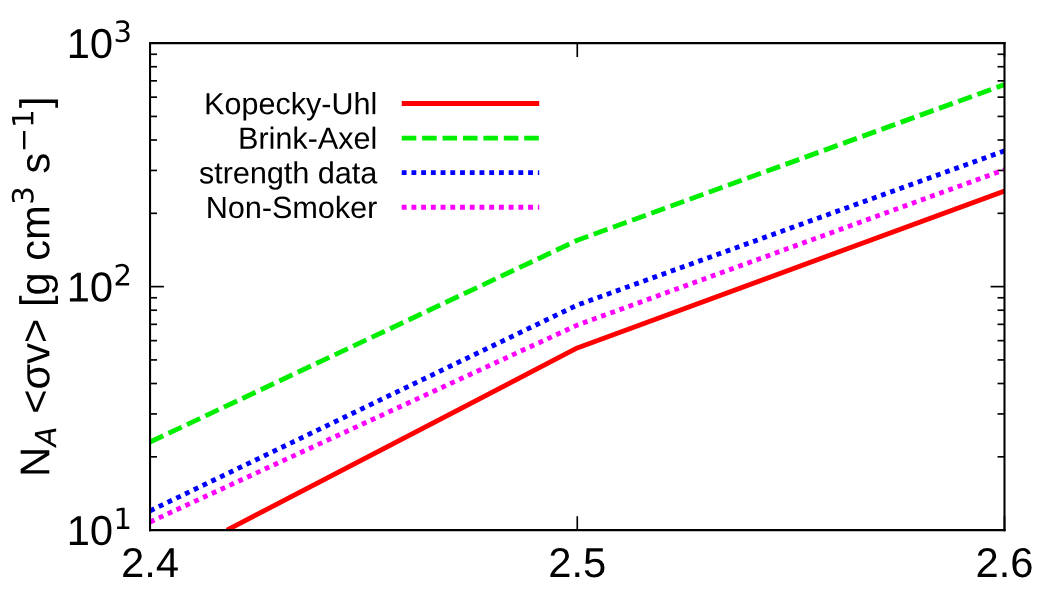 This screenshot has width=1042, height=599. What do you see at coordinates (577, 562) in the screenshot?
I see `x-tick-label: 2.5` at bounding box center [577, 562].